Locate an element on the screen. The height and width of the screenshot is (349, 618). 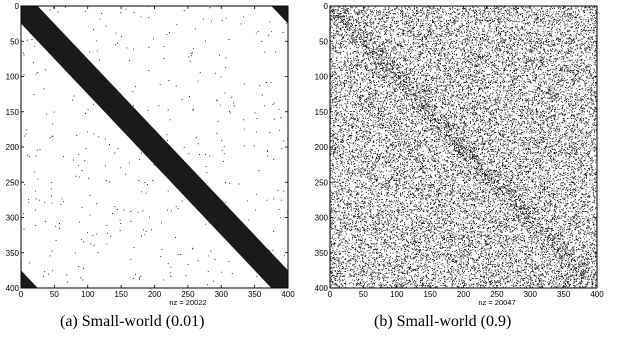
caption-a: (a) Small-world (0.01) is located at coordinates (132, 321).